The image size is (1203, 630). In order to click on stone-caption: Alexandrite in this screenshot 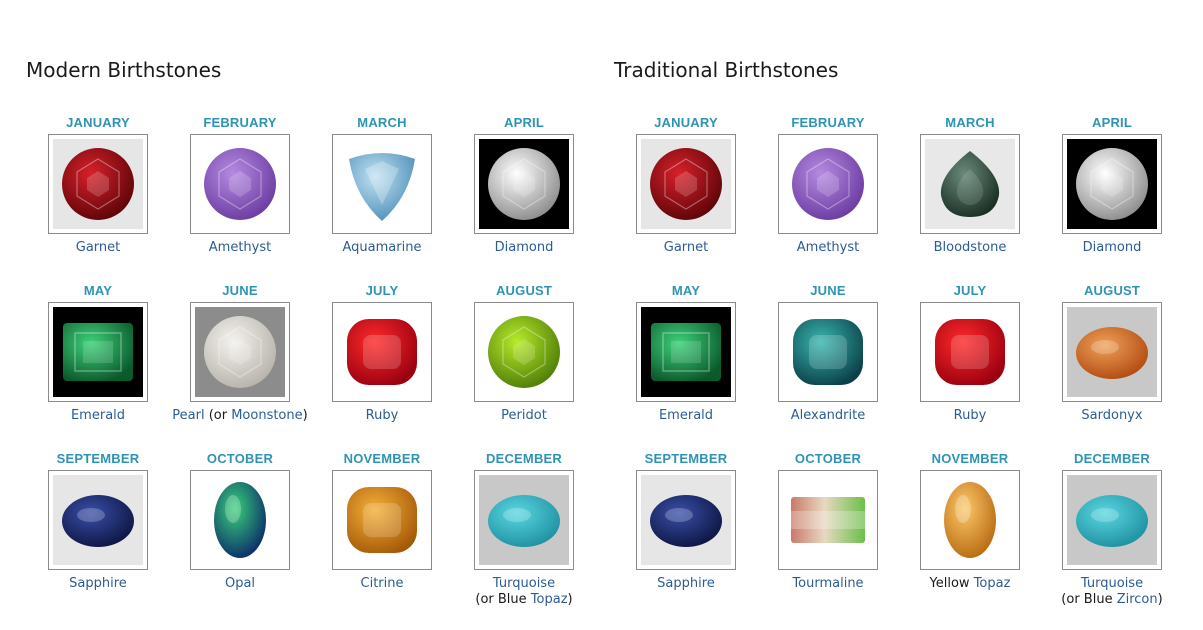, I will do `click(828, 416)`.